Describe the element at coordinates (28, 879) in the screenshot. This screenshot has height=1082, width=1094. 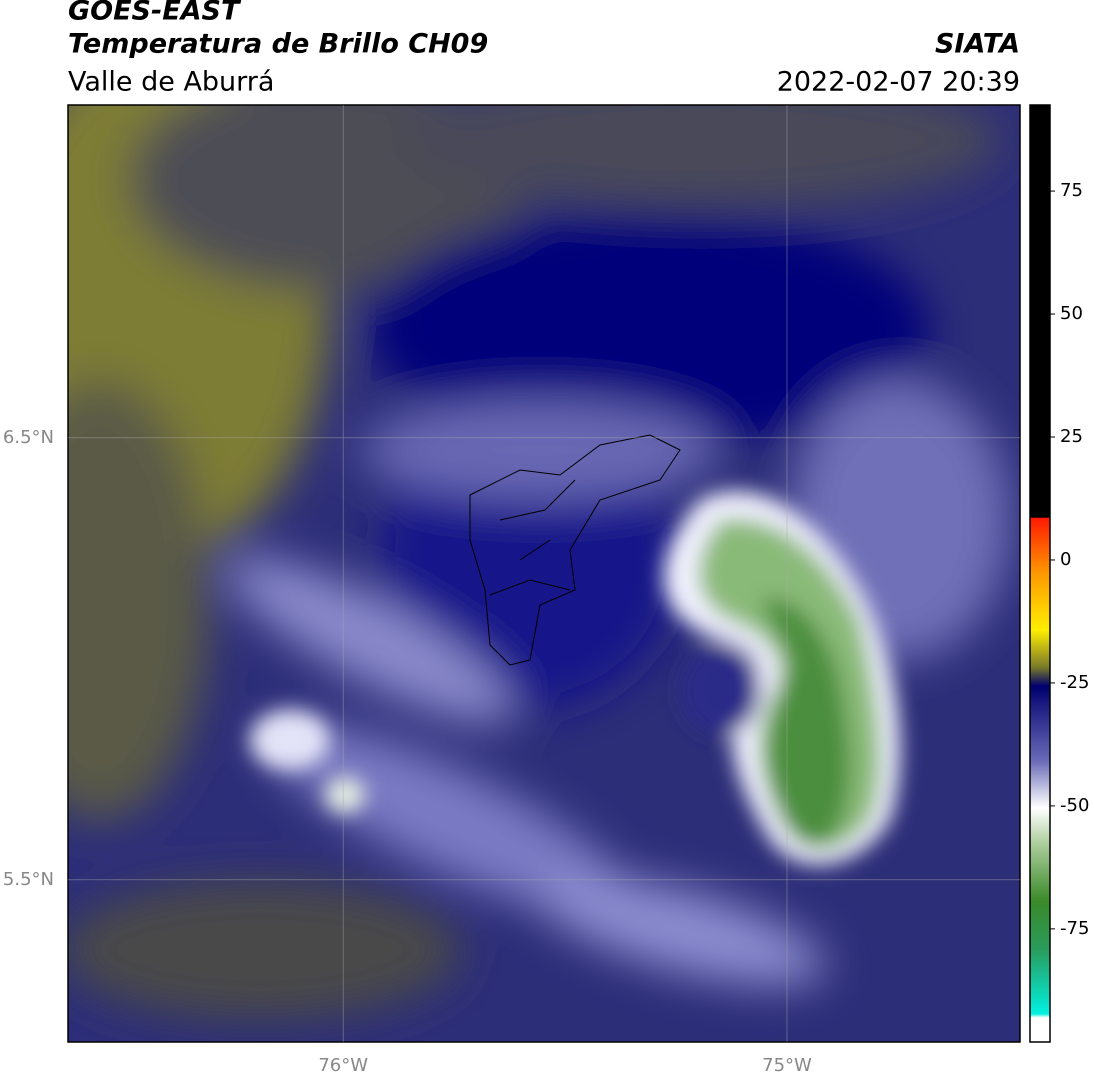
I see `lat-tick-label: 5.5°N` at that location.